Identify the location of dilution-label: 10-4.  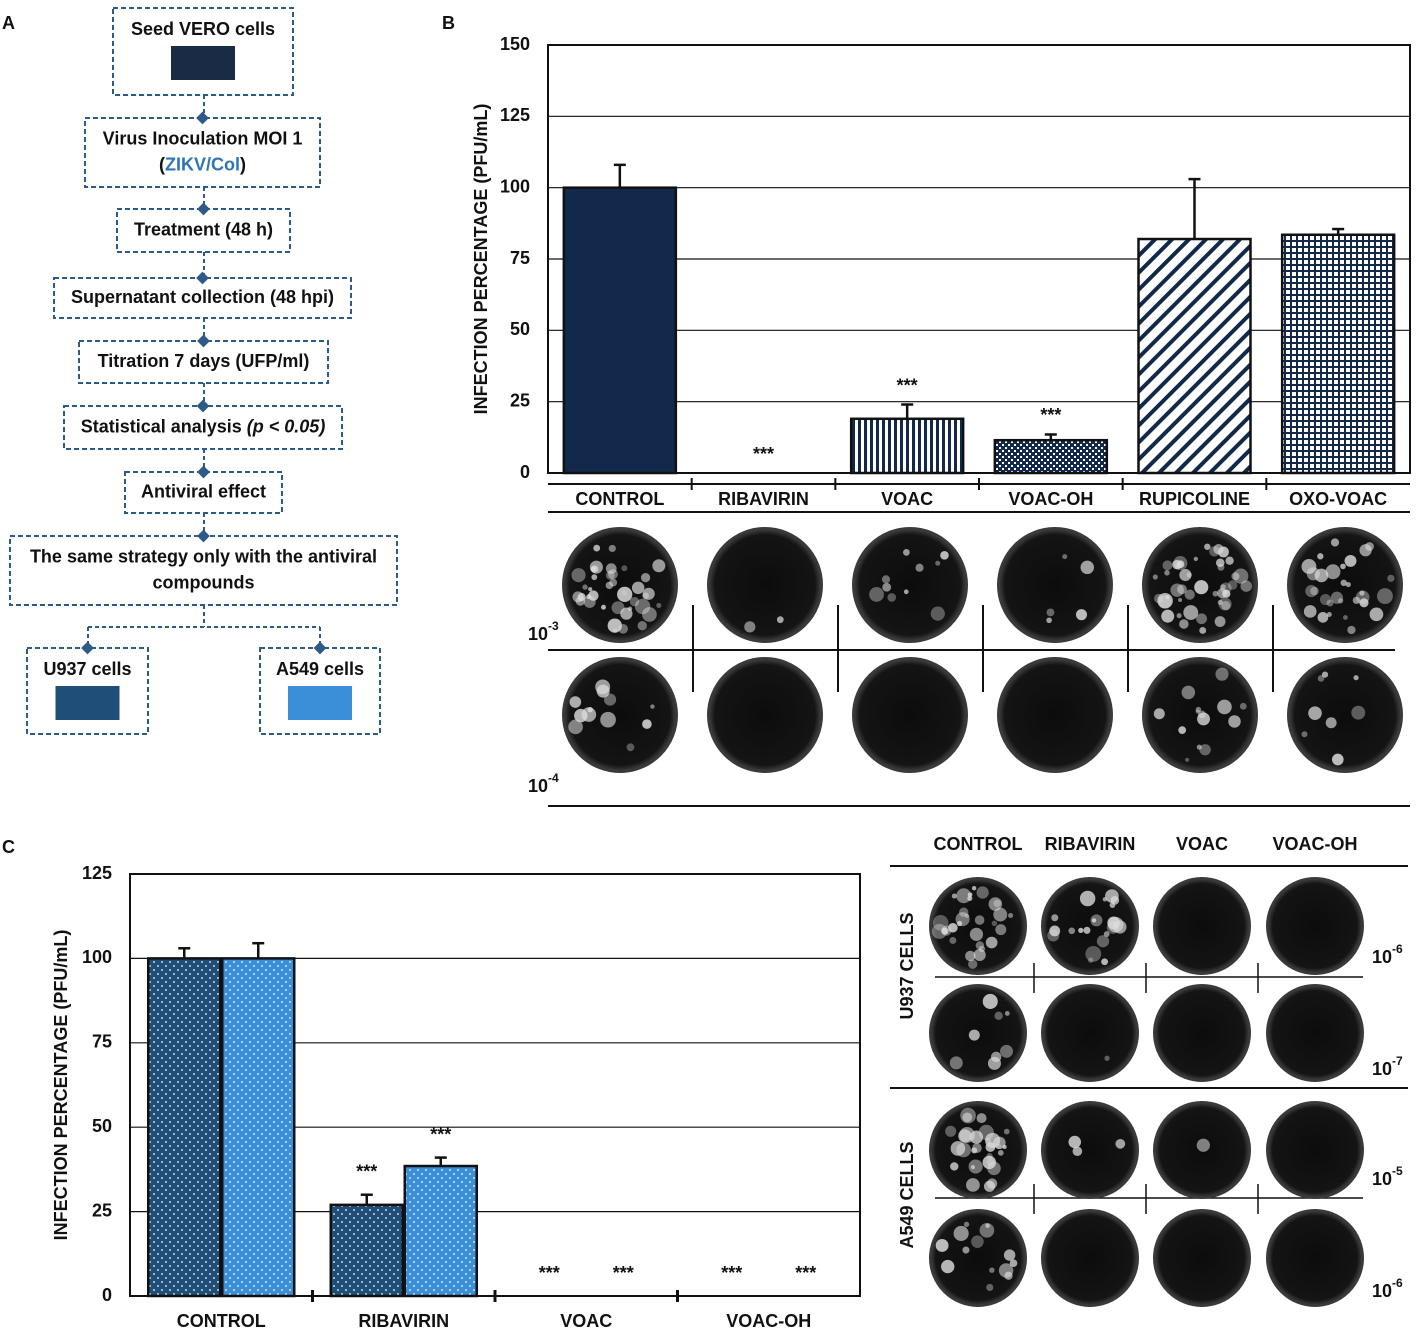
(543, 783).